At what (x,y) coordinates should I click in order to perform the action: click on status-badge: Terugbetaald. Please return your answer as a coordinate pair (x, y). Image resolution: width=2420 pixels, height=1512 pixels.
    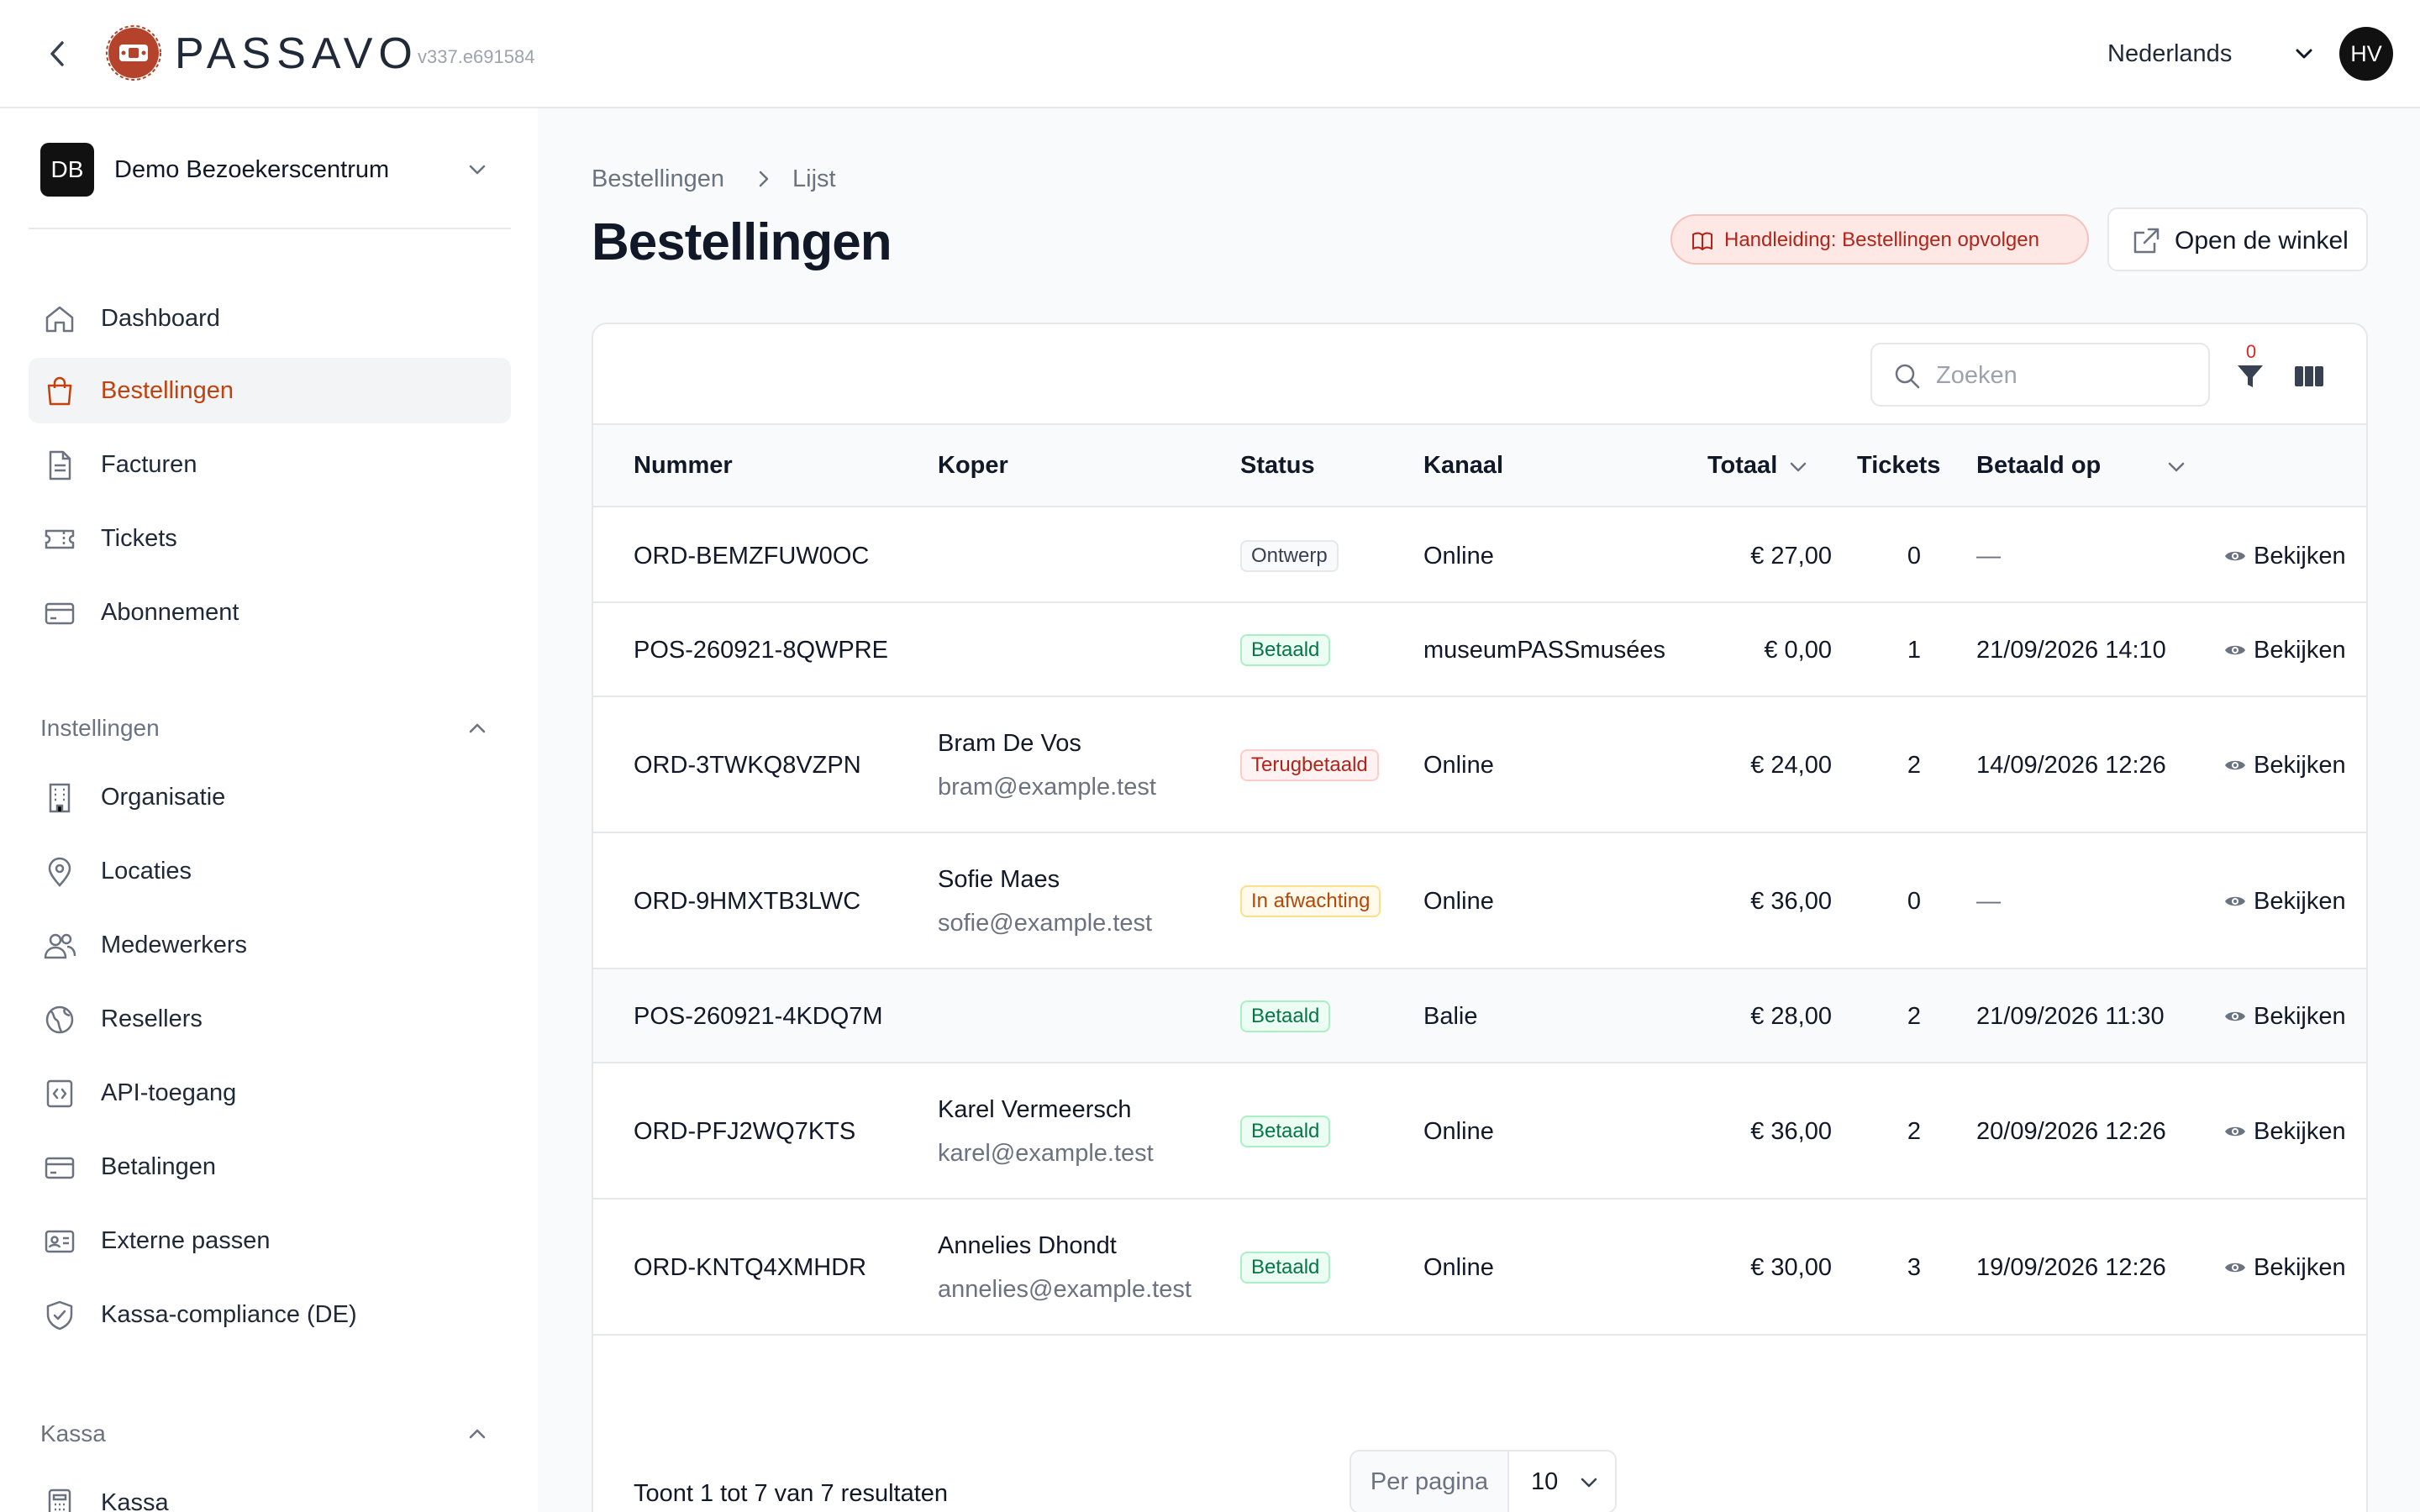
    Looking at the image, I should click on (1309, 765).